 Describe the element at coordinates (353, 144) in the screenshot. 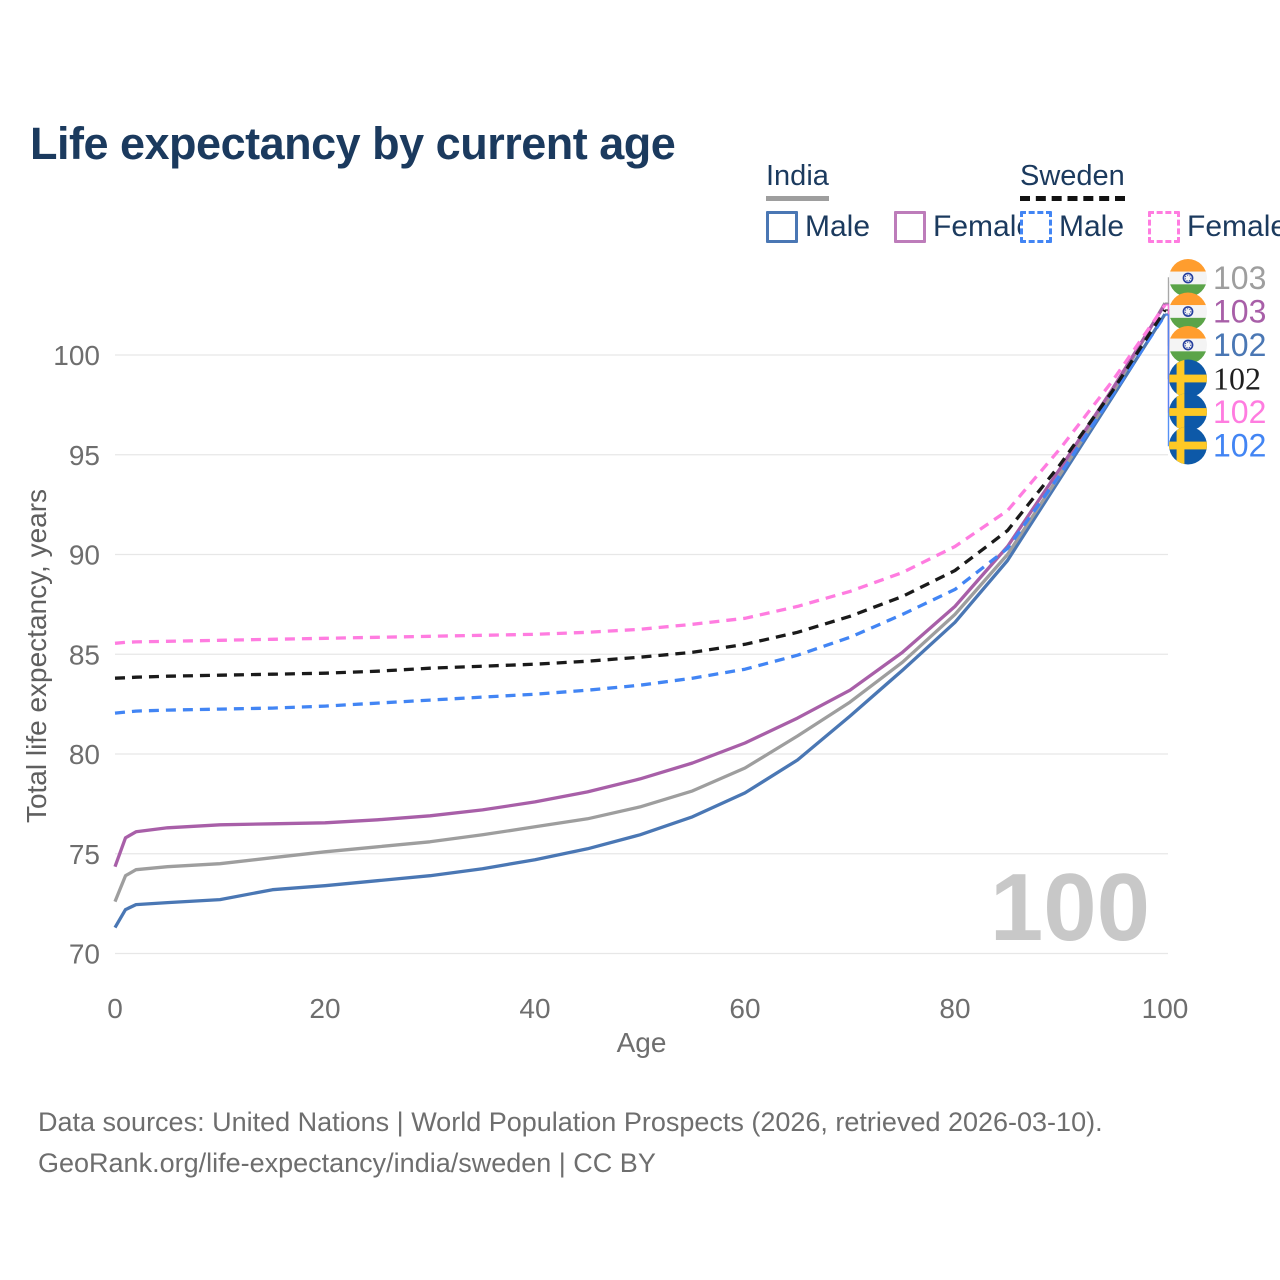

I see `page-title: Life expectancy by current age` at that location.